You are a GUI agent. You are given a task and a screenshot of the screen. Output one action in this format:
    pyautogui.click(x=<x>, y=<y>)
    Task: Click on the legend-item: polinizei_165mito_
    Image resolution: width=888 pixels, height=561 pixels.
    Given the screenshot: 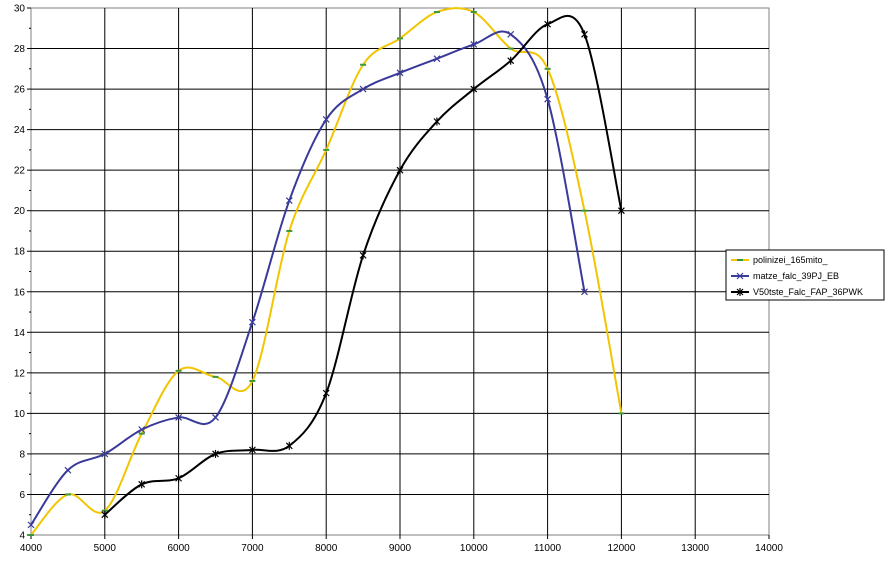 What is the action you would take?
    pyautogui.click(x=780, y=260)
    